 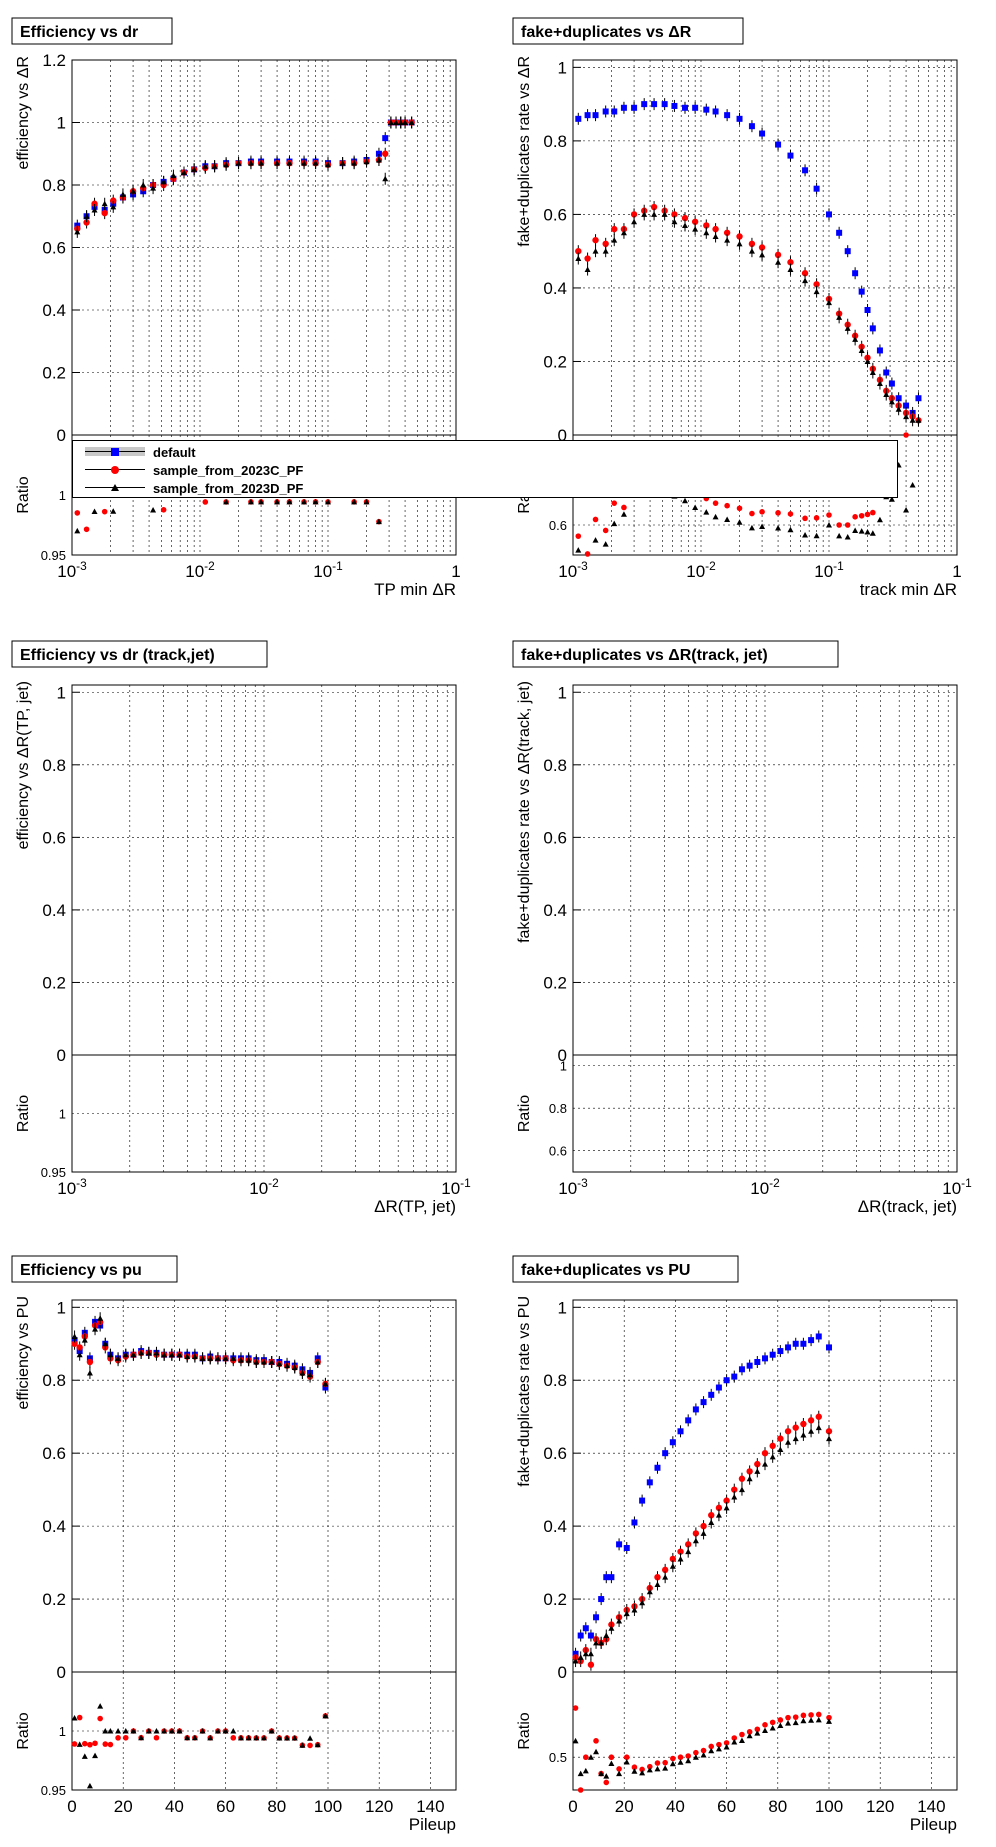 I want to click on y-tick-label: 0, so click(x=562, y=435).